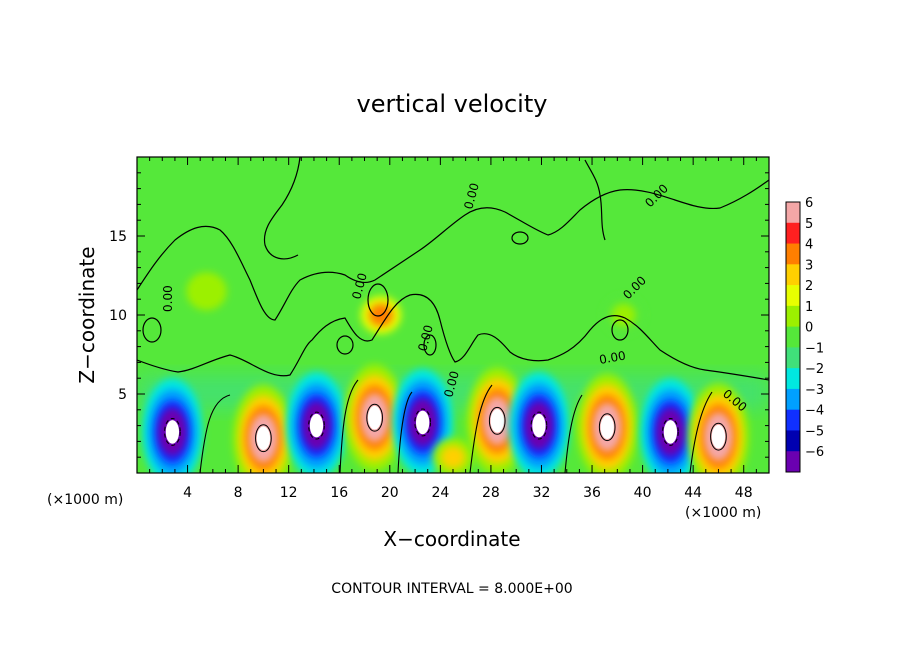 The height and width of the screenshot is (654, 904). Describe the element at coordinates (440, 493) in the screenshot. I see `x-tick-label-24: 24` at that location.